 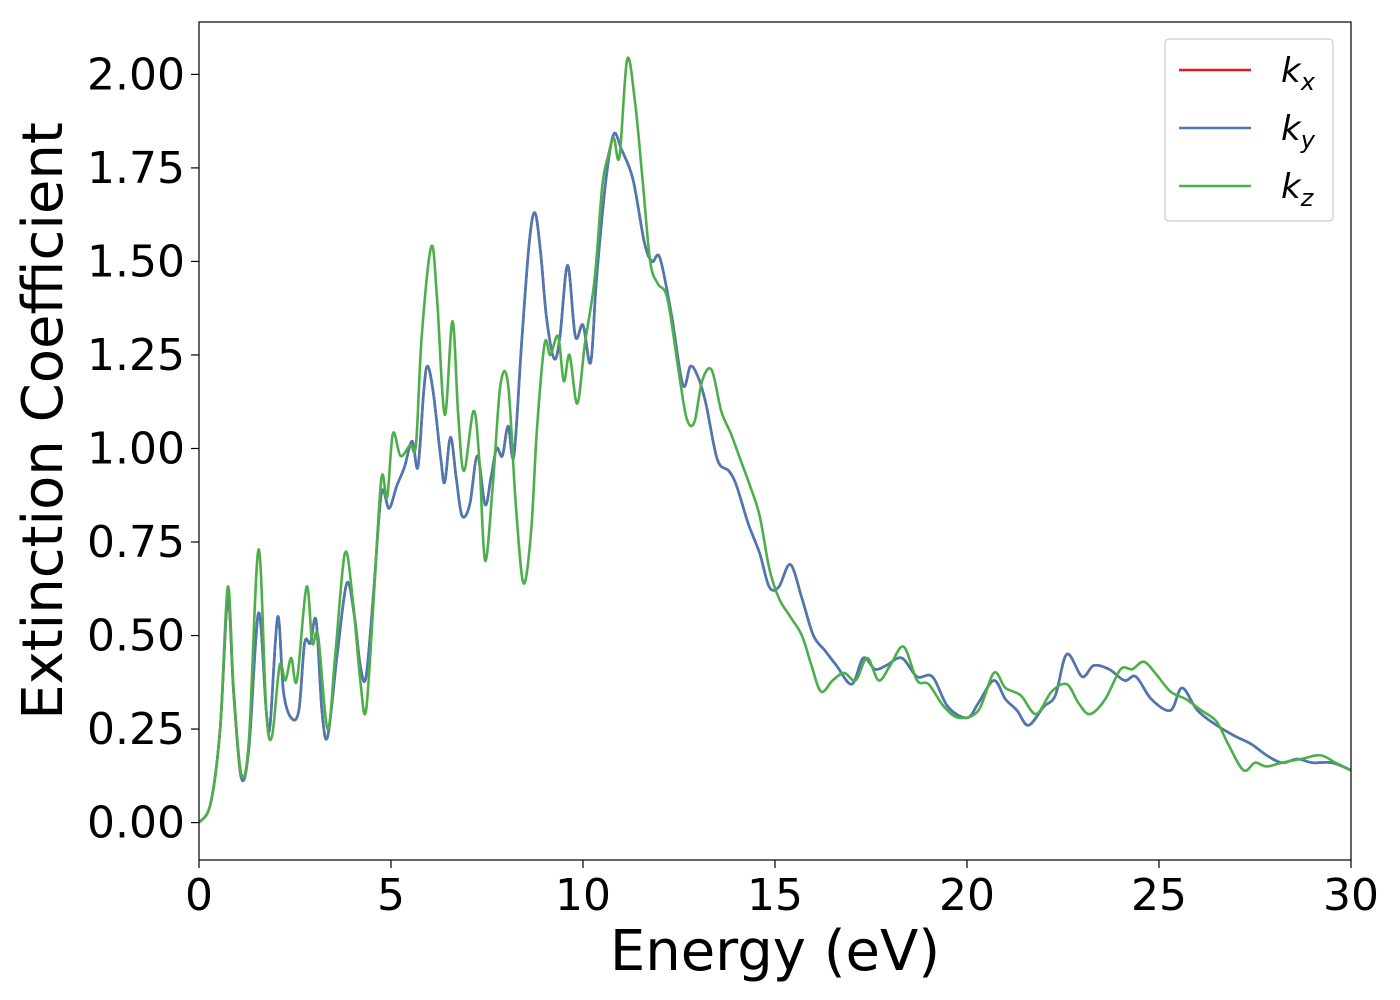 What do you see at coordinates (136, 168) in the screenshot?
I see `y-tick-label: 1.75` at bounding box center [136, 168].